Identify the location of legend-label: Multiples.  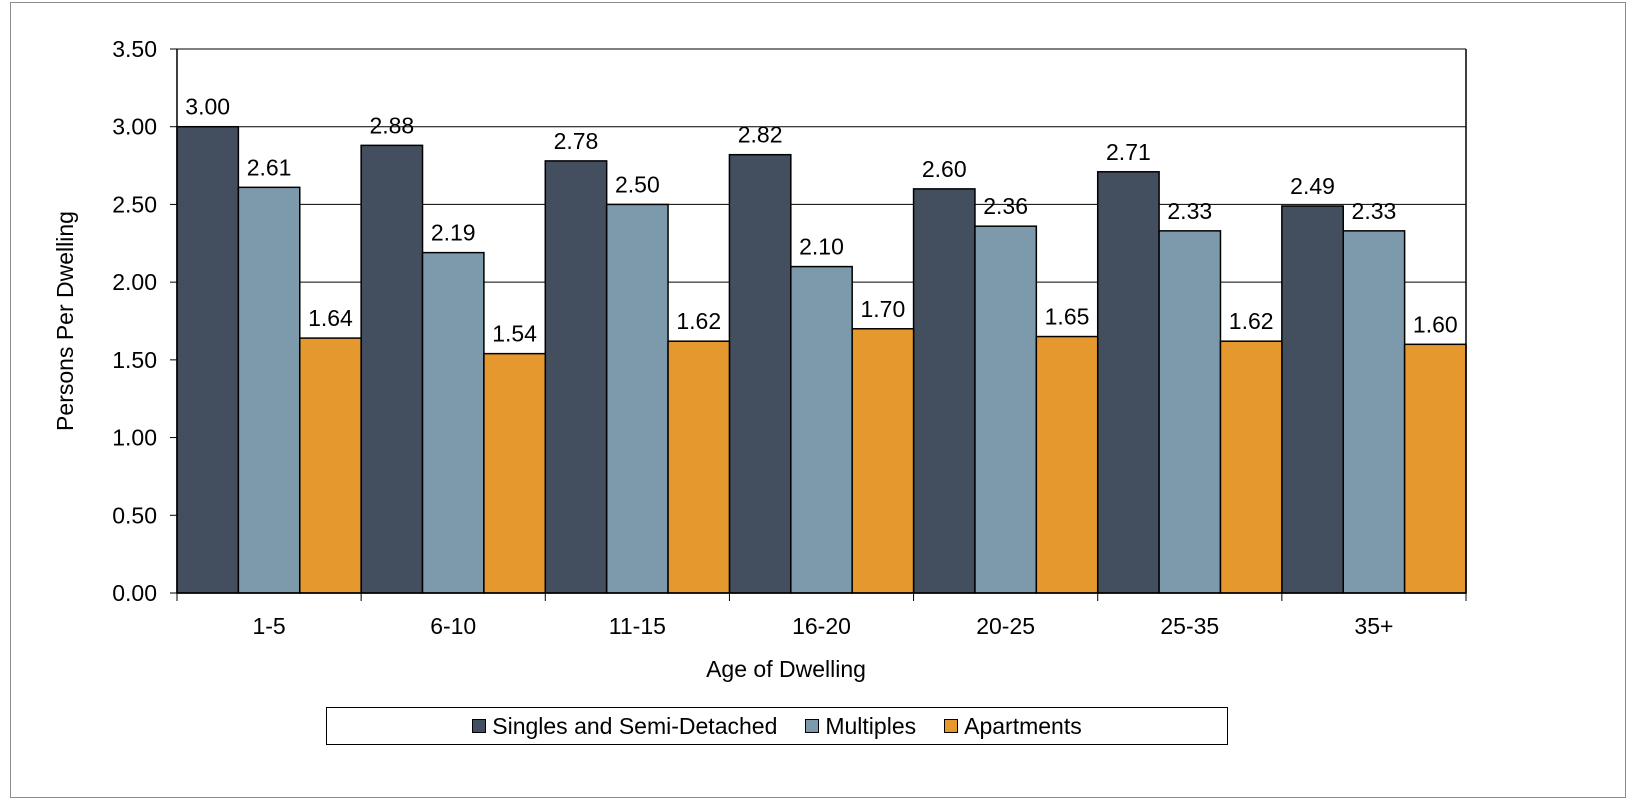
(871, 725).